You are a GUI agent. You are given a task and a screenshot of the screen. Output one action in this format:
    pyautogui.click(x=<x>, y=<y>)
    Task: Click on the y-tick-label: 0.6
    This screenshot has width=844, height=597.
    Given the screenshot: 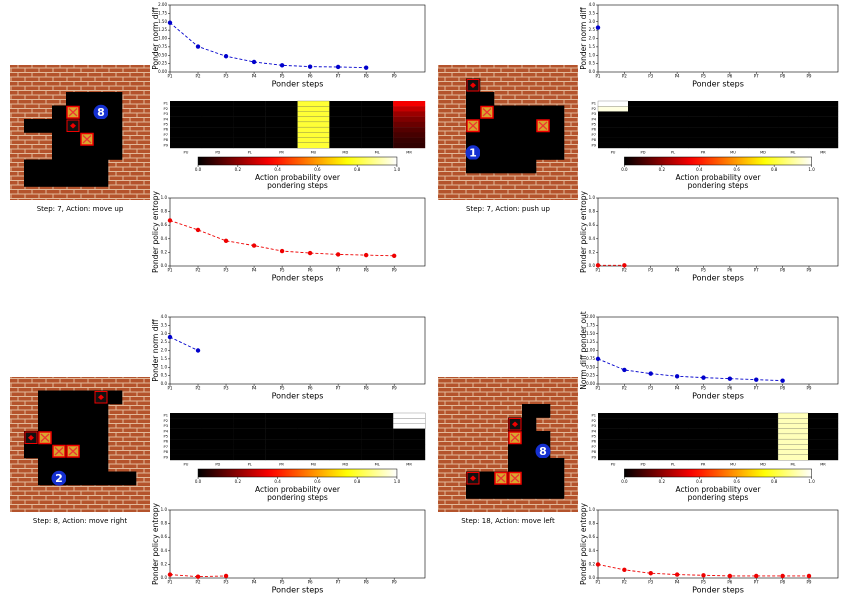 What is the action you would take?
    pyautogui.click(x=164, y=536)
    